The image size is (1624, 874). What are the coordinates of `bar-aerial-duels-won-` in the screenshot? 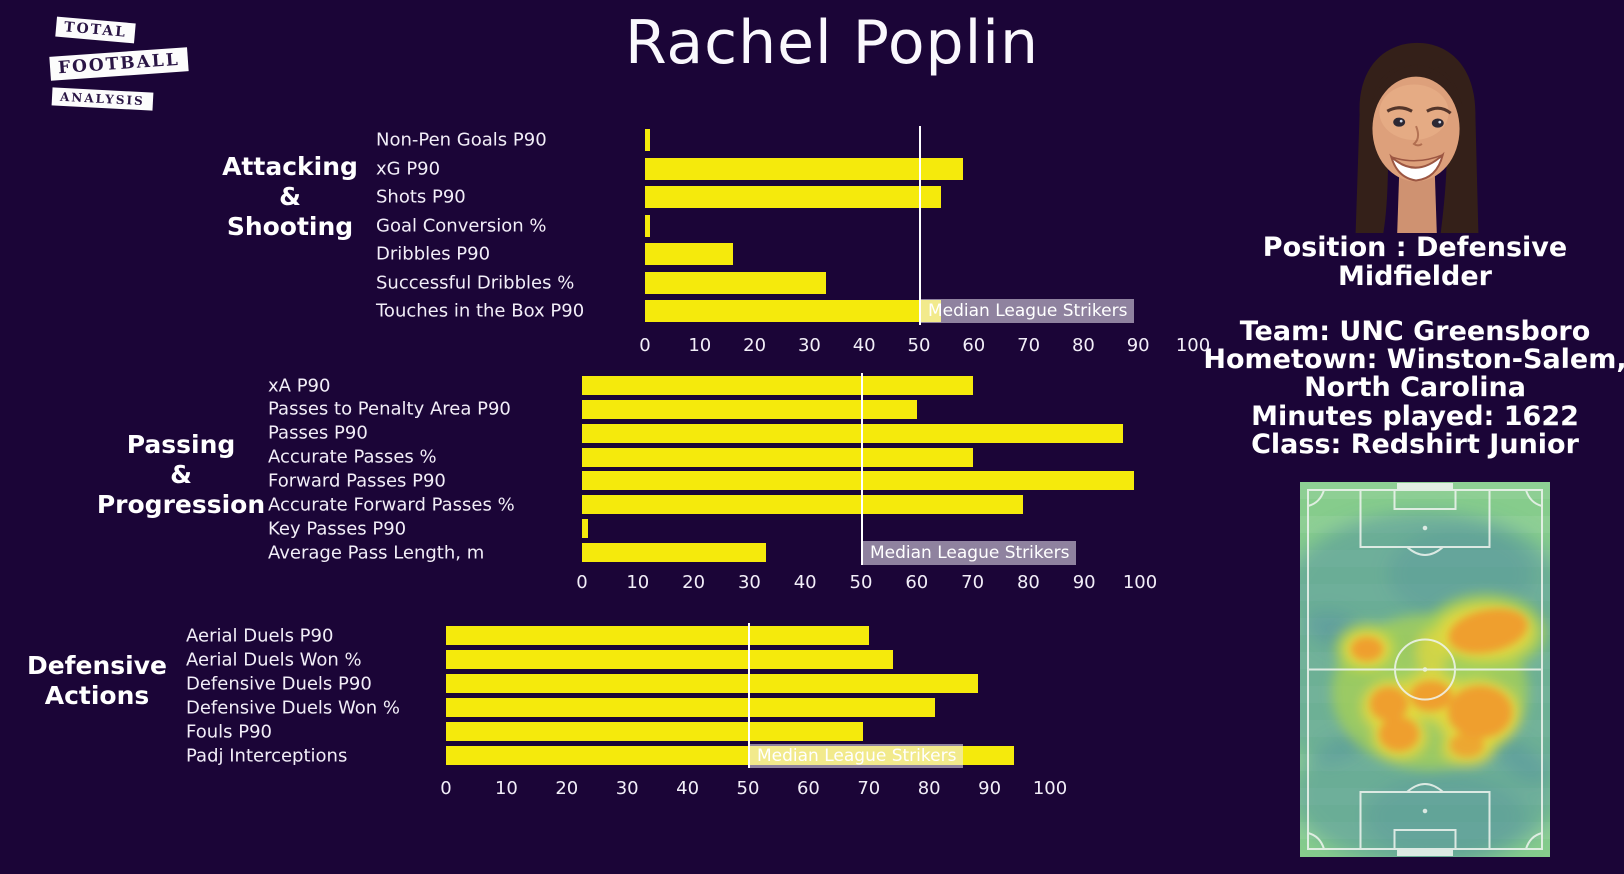 It's located at (669, 659).